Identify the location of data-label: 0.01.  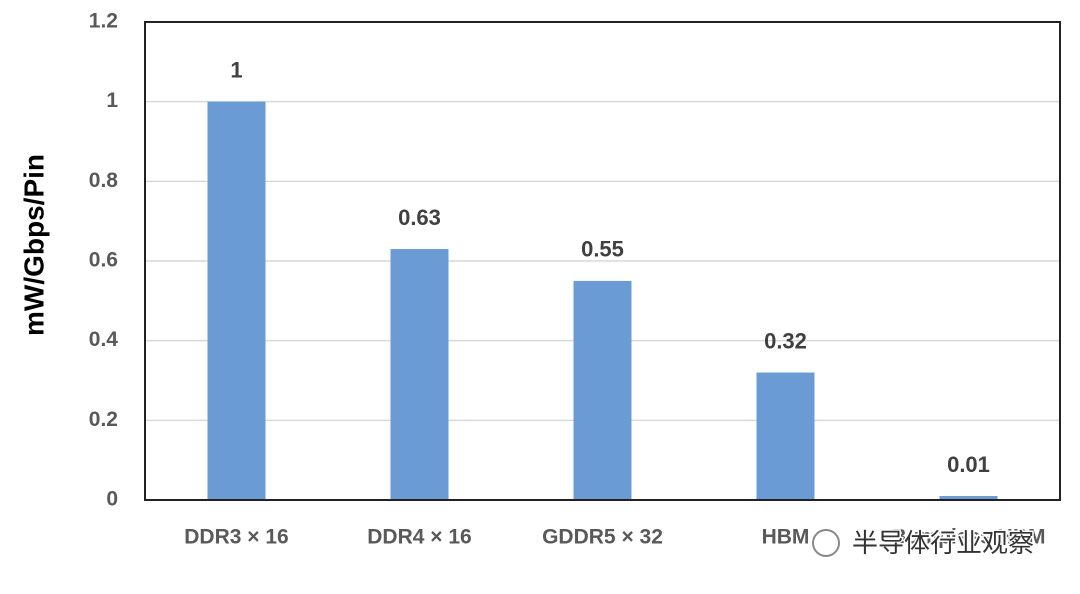
(968, 464).